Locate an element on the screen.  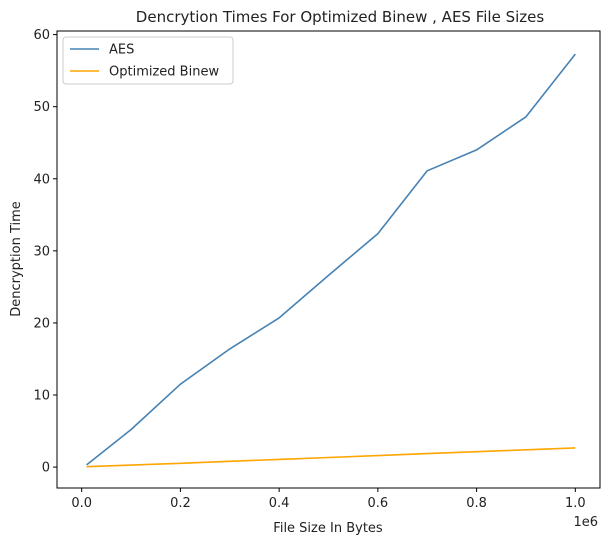
y-axis-label: Dencryption Time is located at coordinates (16, 259).